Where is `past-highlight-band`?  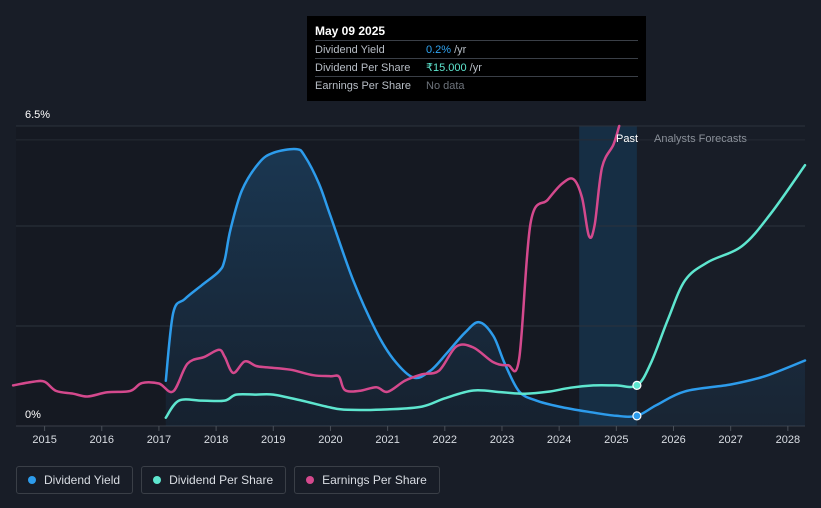 past-highlight-band is located at coordinates (608, 276).